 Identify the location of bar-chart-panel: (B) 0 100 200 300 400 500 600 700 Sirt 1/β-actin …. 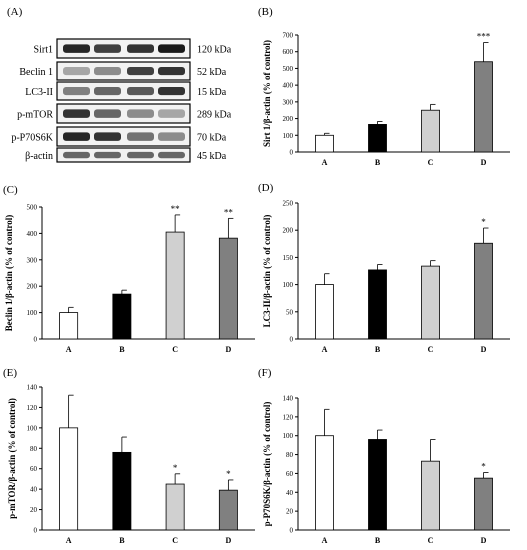
(384, 86).